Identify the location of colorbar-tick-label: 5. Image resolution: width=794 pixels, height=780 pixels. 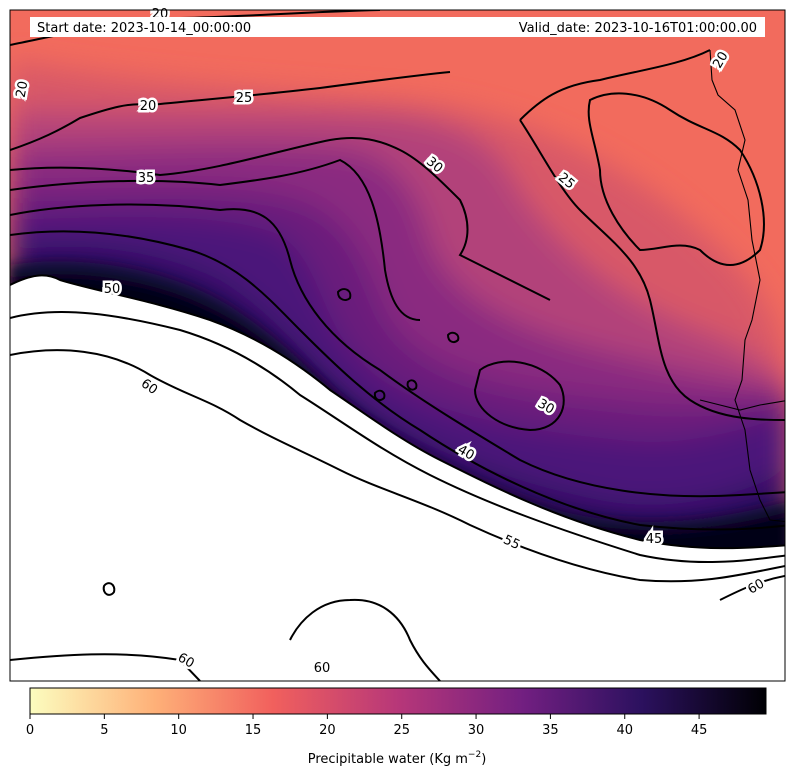
(104, 730).